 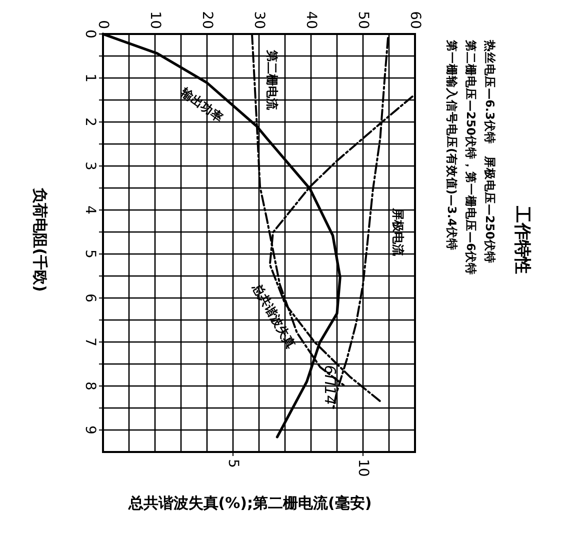 I want to click on y-tick-label: 9, so click(x=90, y=430).